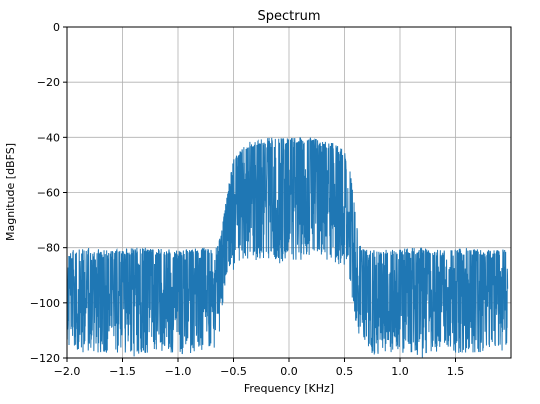  What do you see at coordinates (289, 388) in the screenshot?
I see `x-axis-label: Frequency [KHz]` at bounding box center [289, 388].